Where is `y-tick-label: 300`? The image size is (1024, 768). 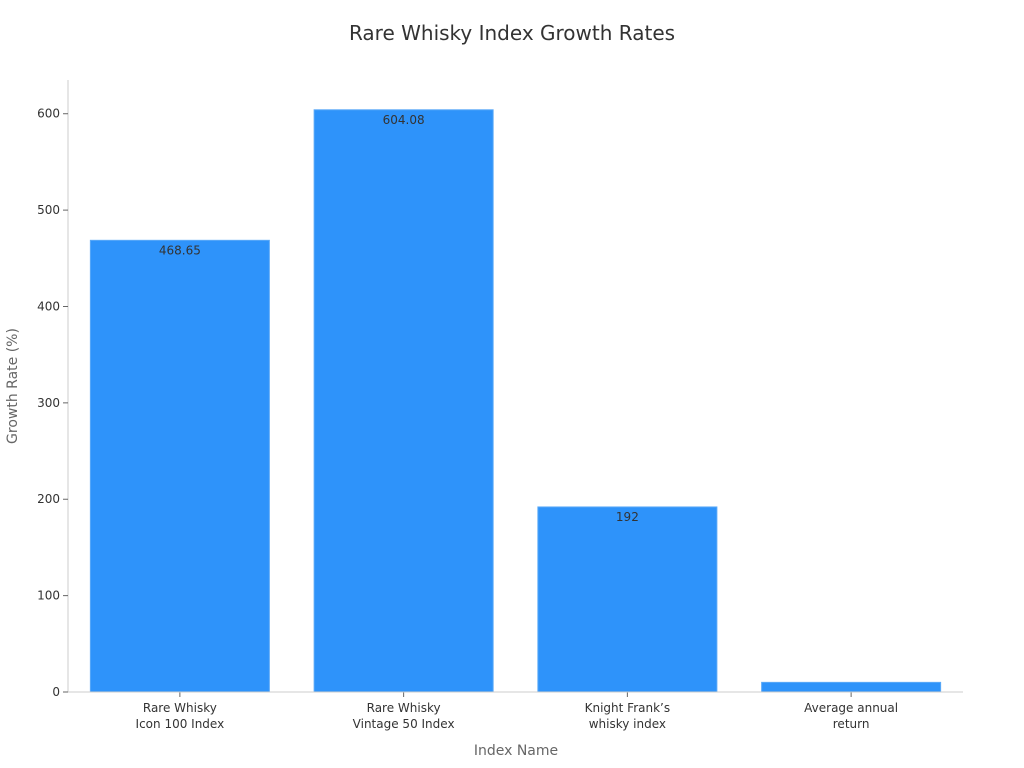
y-tick-label: 300 is located at coordinates (48, 403).